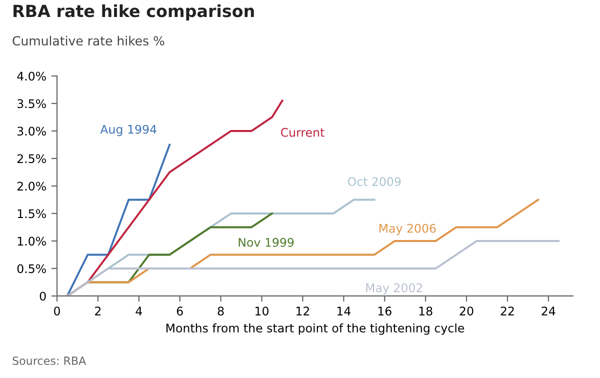 The image size is (600, 378). What do you see at coordinates (31, 269) in the screenshot?
I see `y-tick-label: 0.5%` at bounding box center [31, 269].